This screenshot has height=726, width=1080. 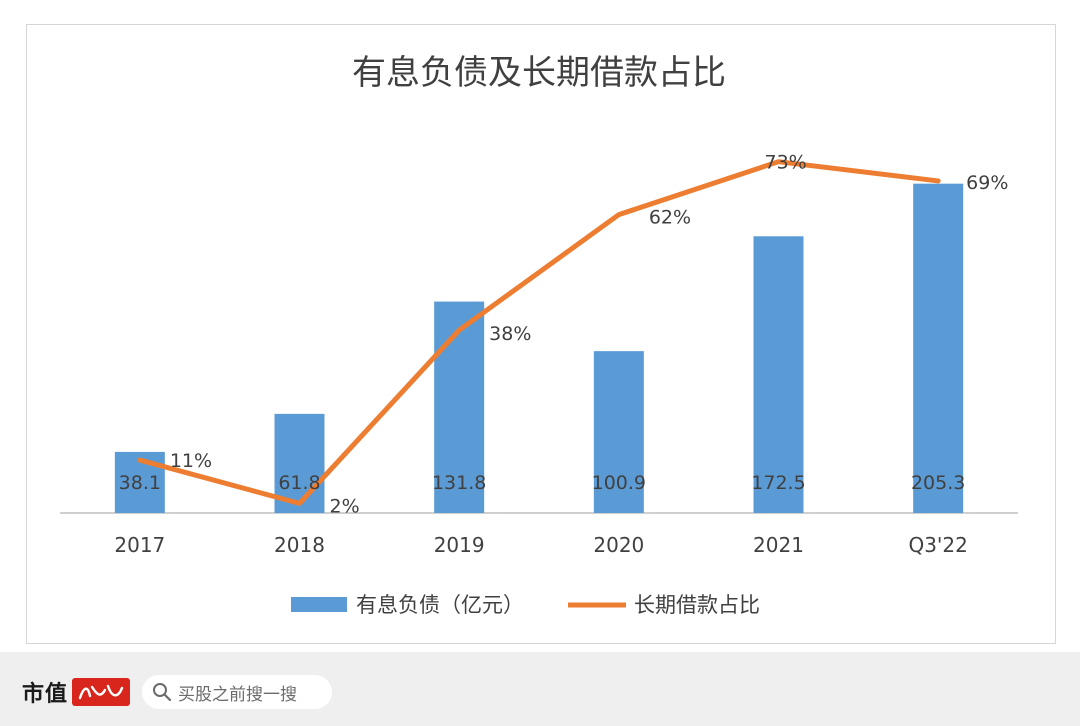 What do you see at coordinates (162, 692) in the screenshot?
I see `search-icon` at bounding box center [162, 692].